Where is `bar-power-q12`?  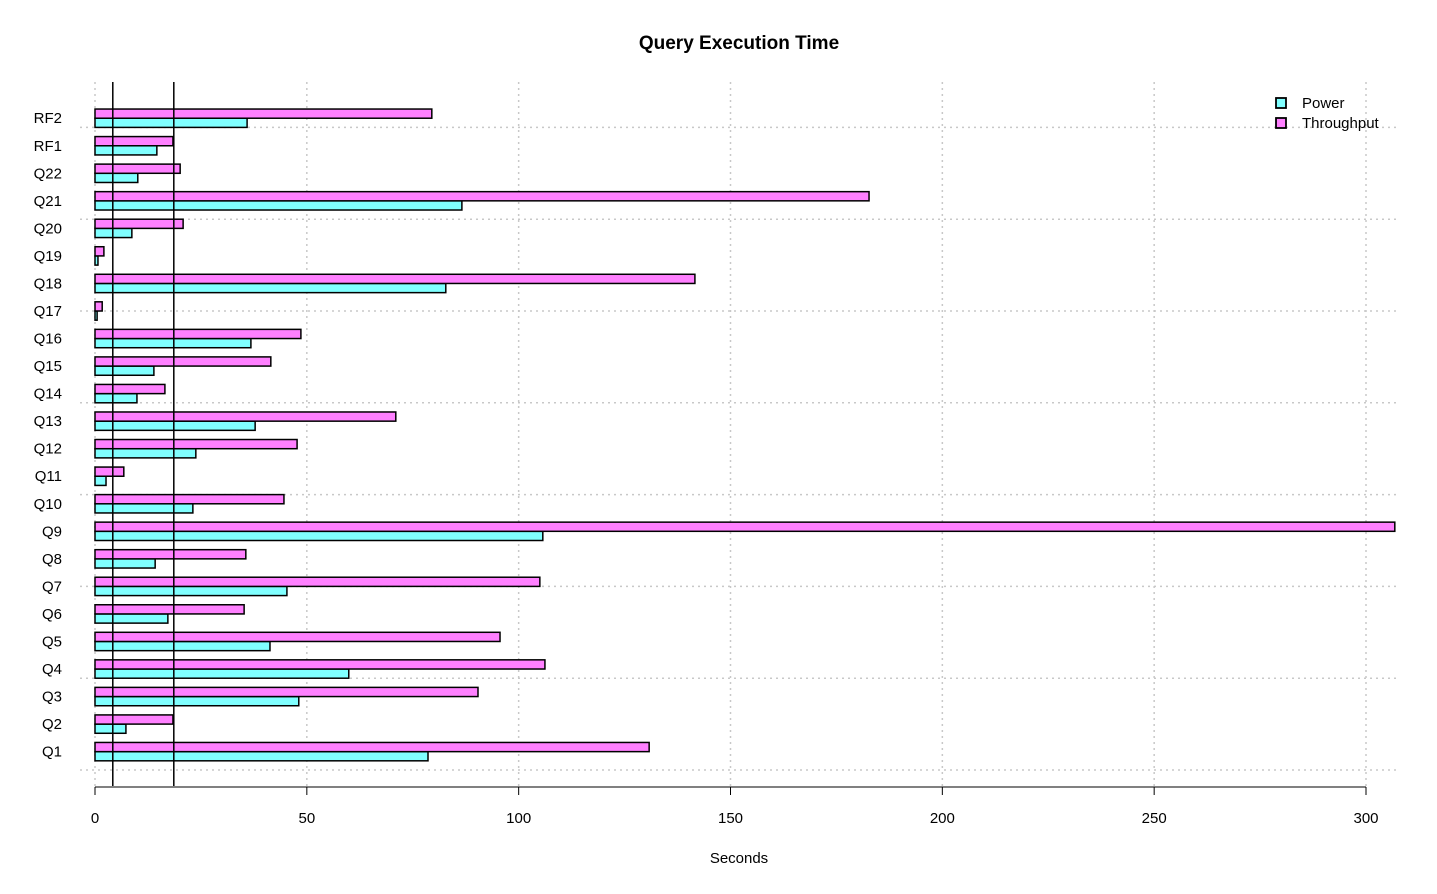
bar-power-q12 is located at coordinates (145, 453).